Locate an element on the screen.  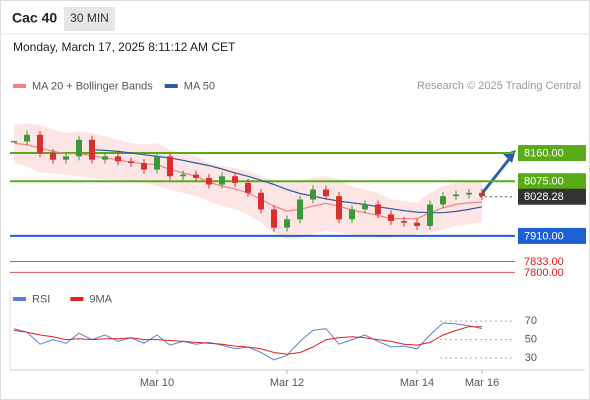
legend-label: 9MA is located at coordinates (100, 299).